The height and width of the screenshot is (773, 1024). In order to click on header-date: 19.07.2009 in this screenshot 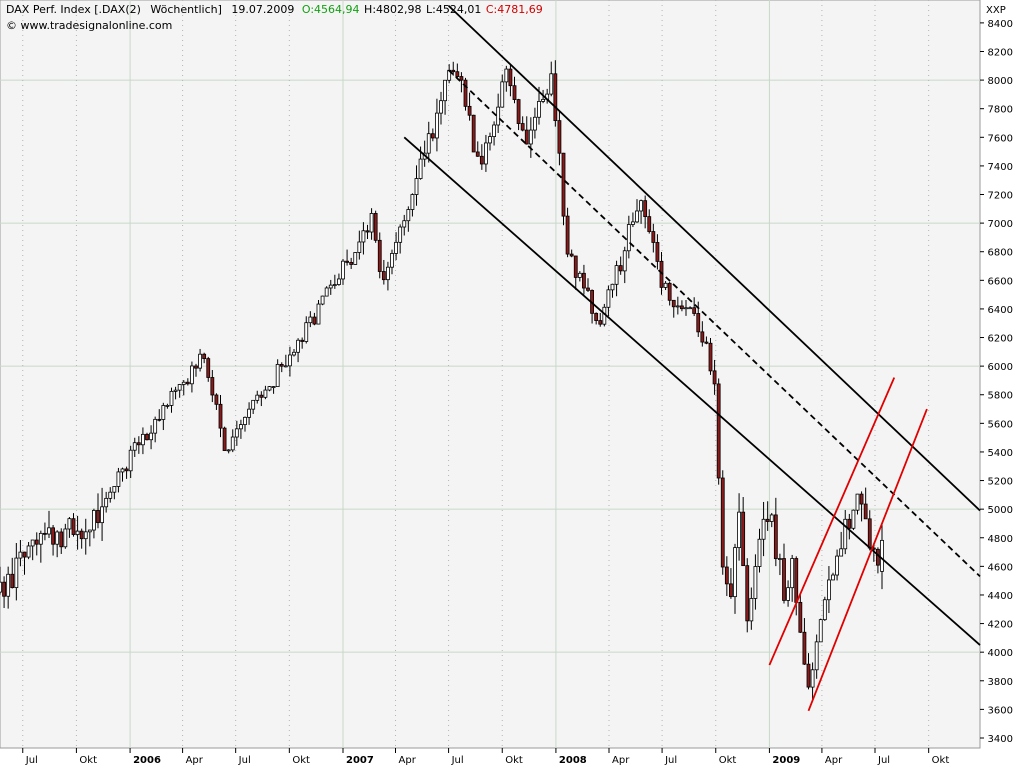, I will do `click(262, 9)`.